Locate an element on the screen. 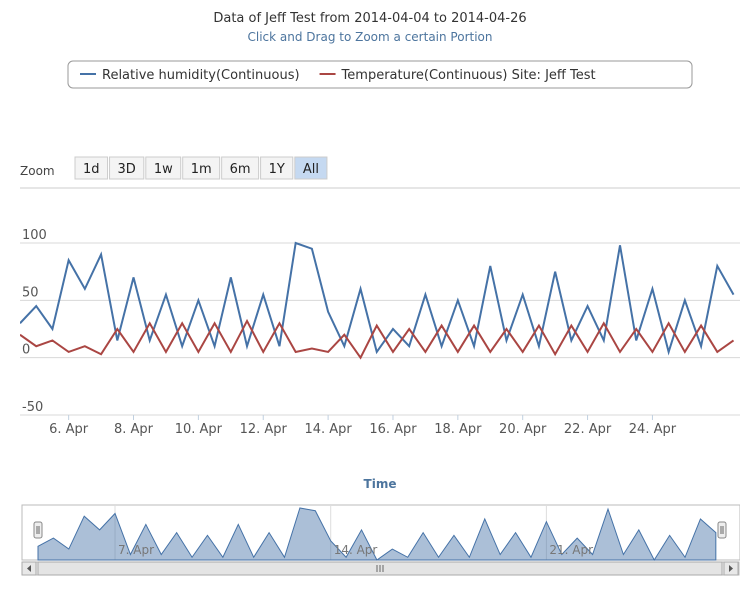  x-tick-label: 24. Apr is located at coordinates (653, 429).